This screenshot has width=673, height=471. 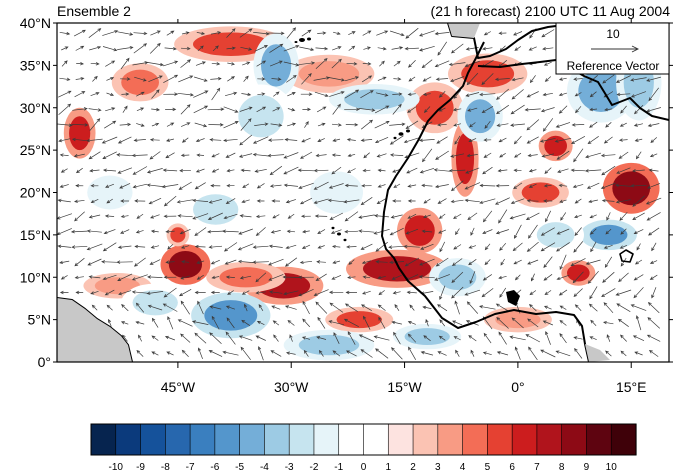 I want to click on coastline-mediterranean, so click(x=573, y=90).